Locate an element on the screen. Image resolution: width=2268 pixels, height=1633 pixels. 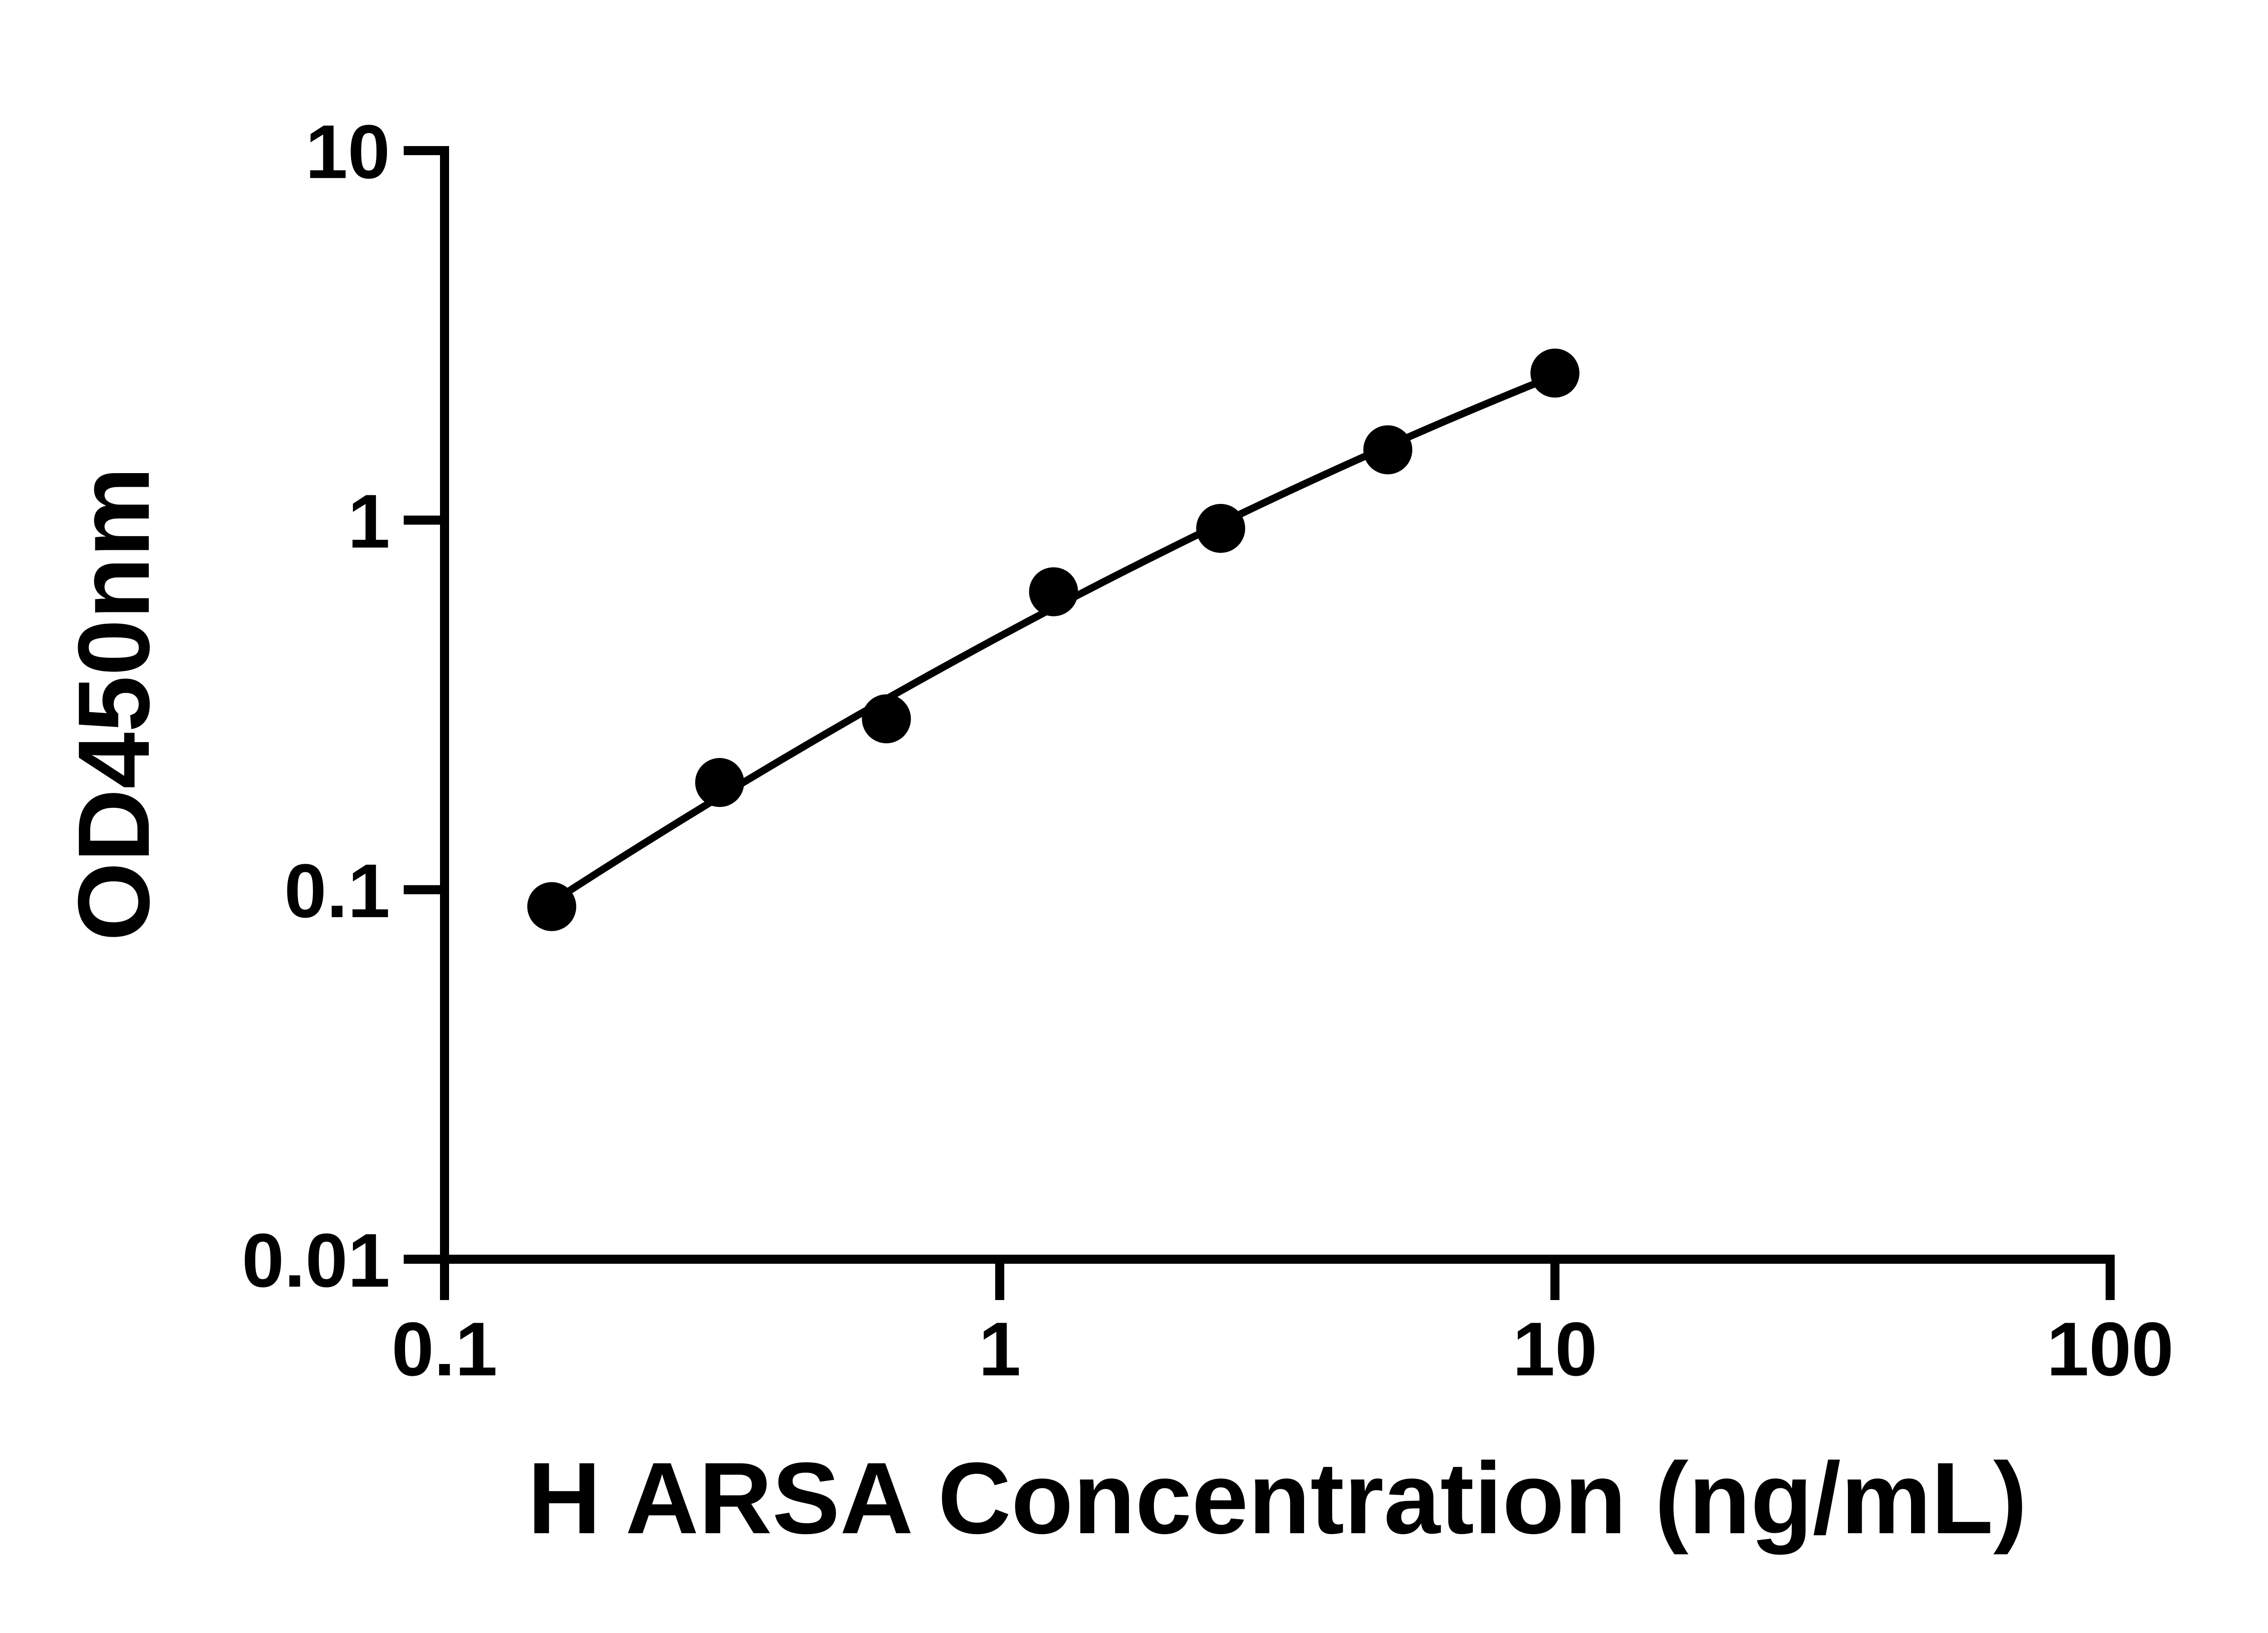
x-axis-title: H ARSA Concentration (ng/mL) is located at coordinates (1278, 1498).